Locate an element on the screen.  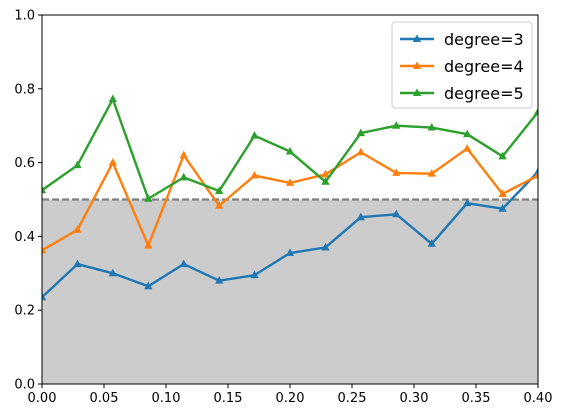
x-tick-label: 0.05 is located at coordinates (104, 398).